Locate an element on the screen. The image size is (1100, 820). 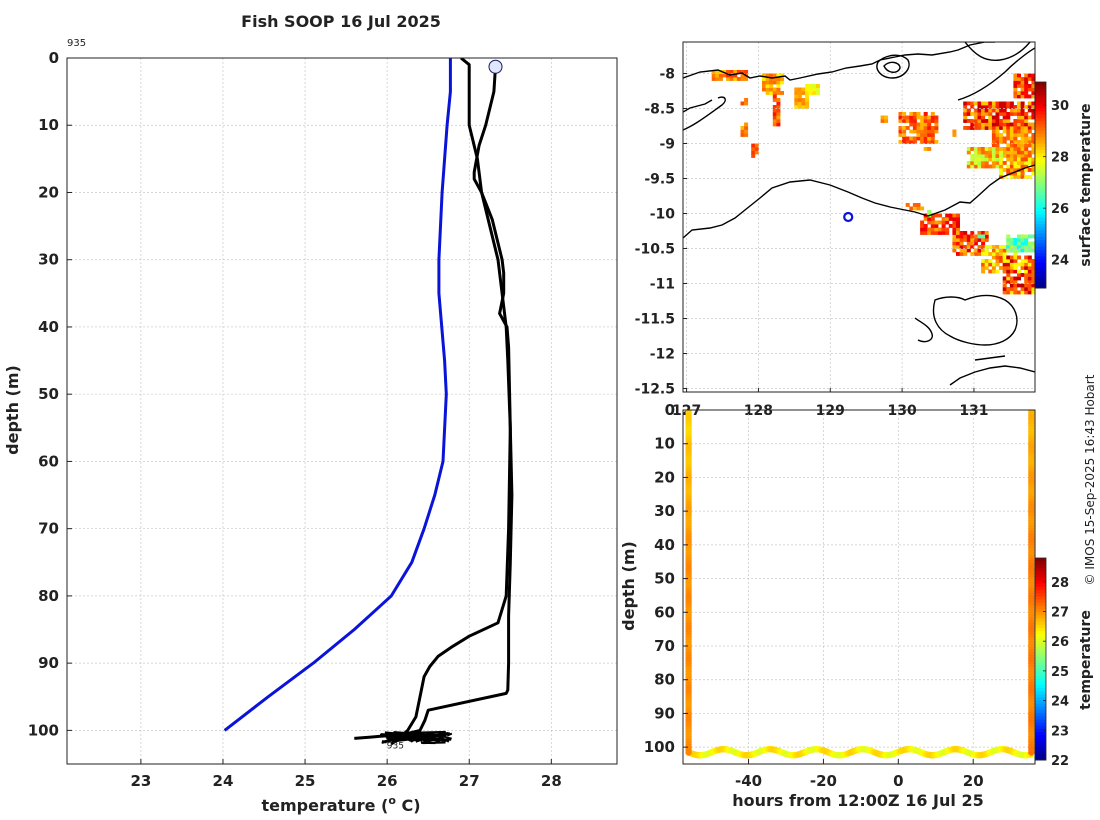
profile-x-label: temperature (o C) is located at coordinates (340, 804).